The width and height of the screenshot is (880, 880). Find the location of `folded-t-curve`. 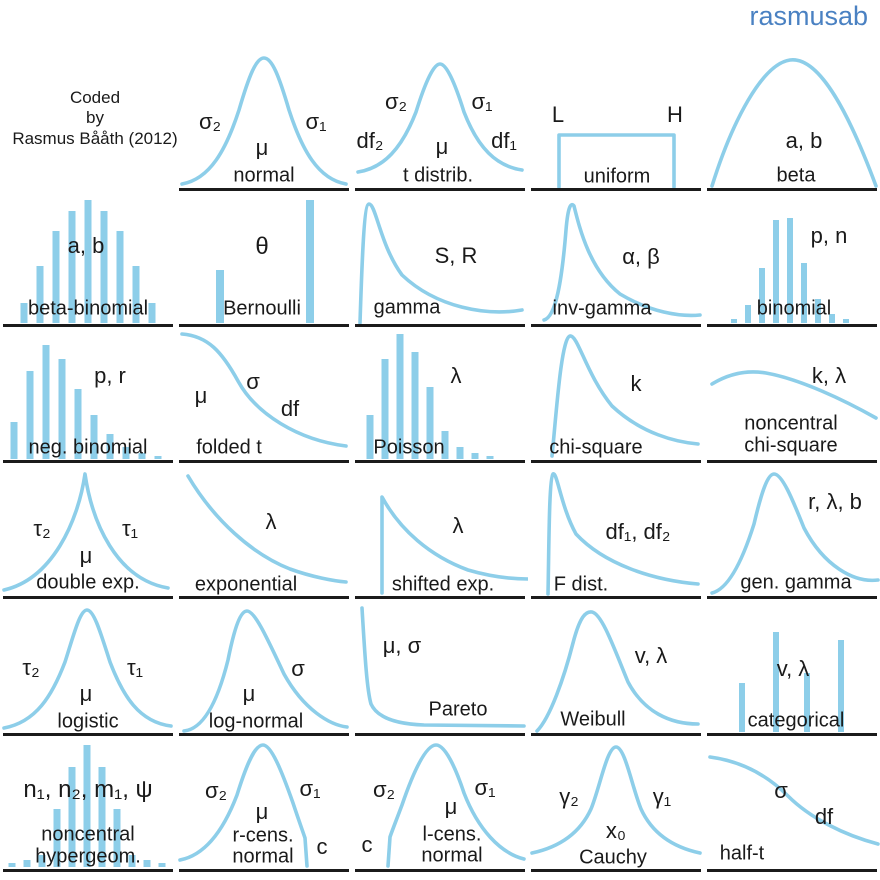

folded-t-curve is located at coordinates (264, 390).